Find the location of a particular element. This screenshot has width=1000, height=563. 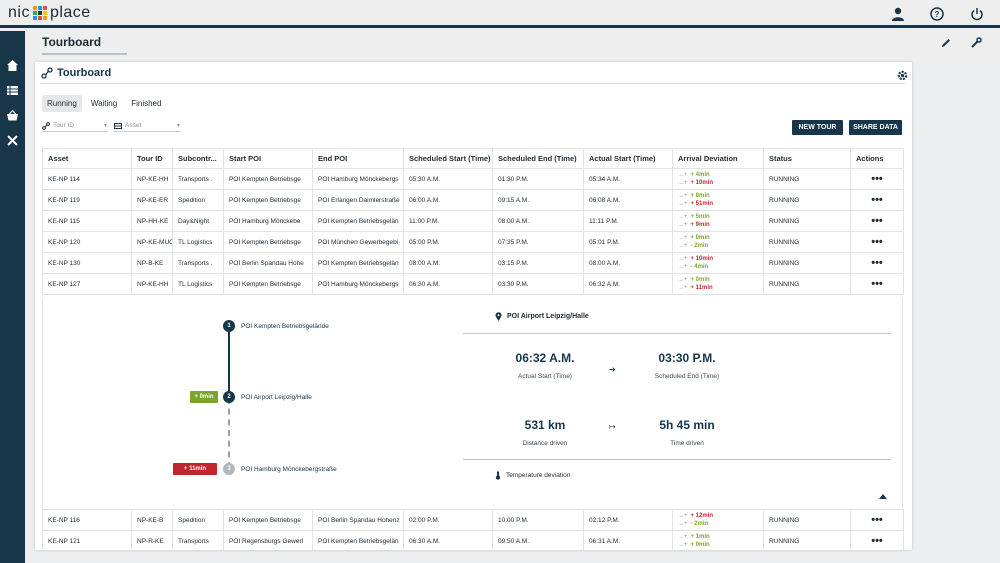

tools-icon is located at coordinates (12, 140).